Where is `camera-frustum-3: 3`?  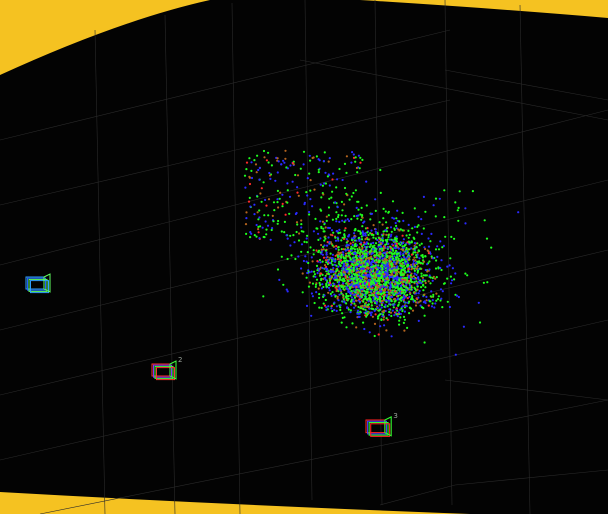 camera-frustum-3: 3 is located at coordinates (381, 424).